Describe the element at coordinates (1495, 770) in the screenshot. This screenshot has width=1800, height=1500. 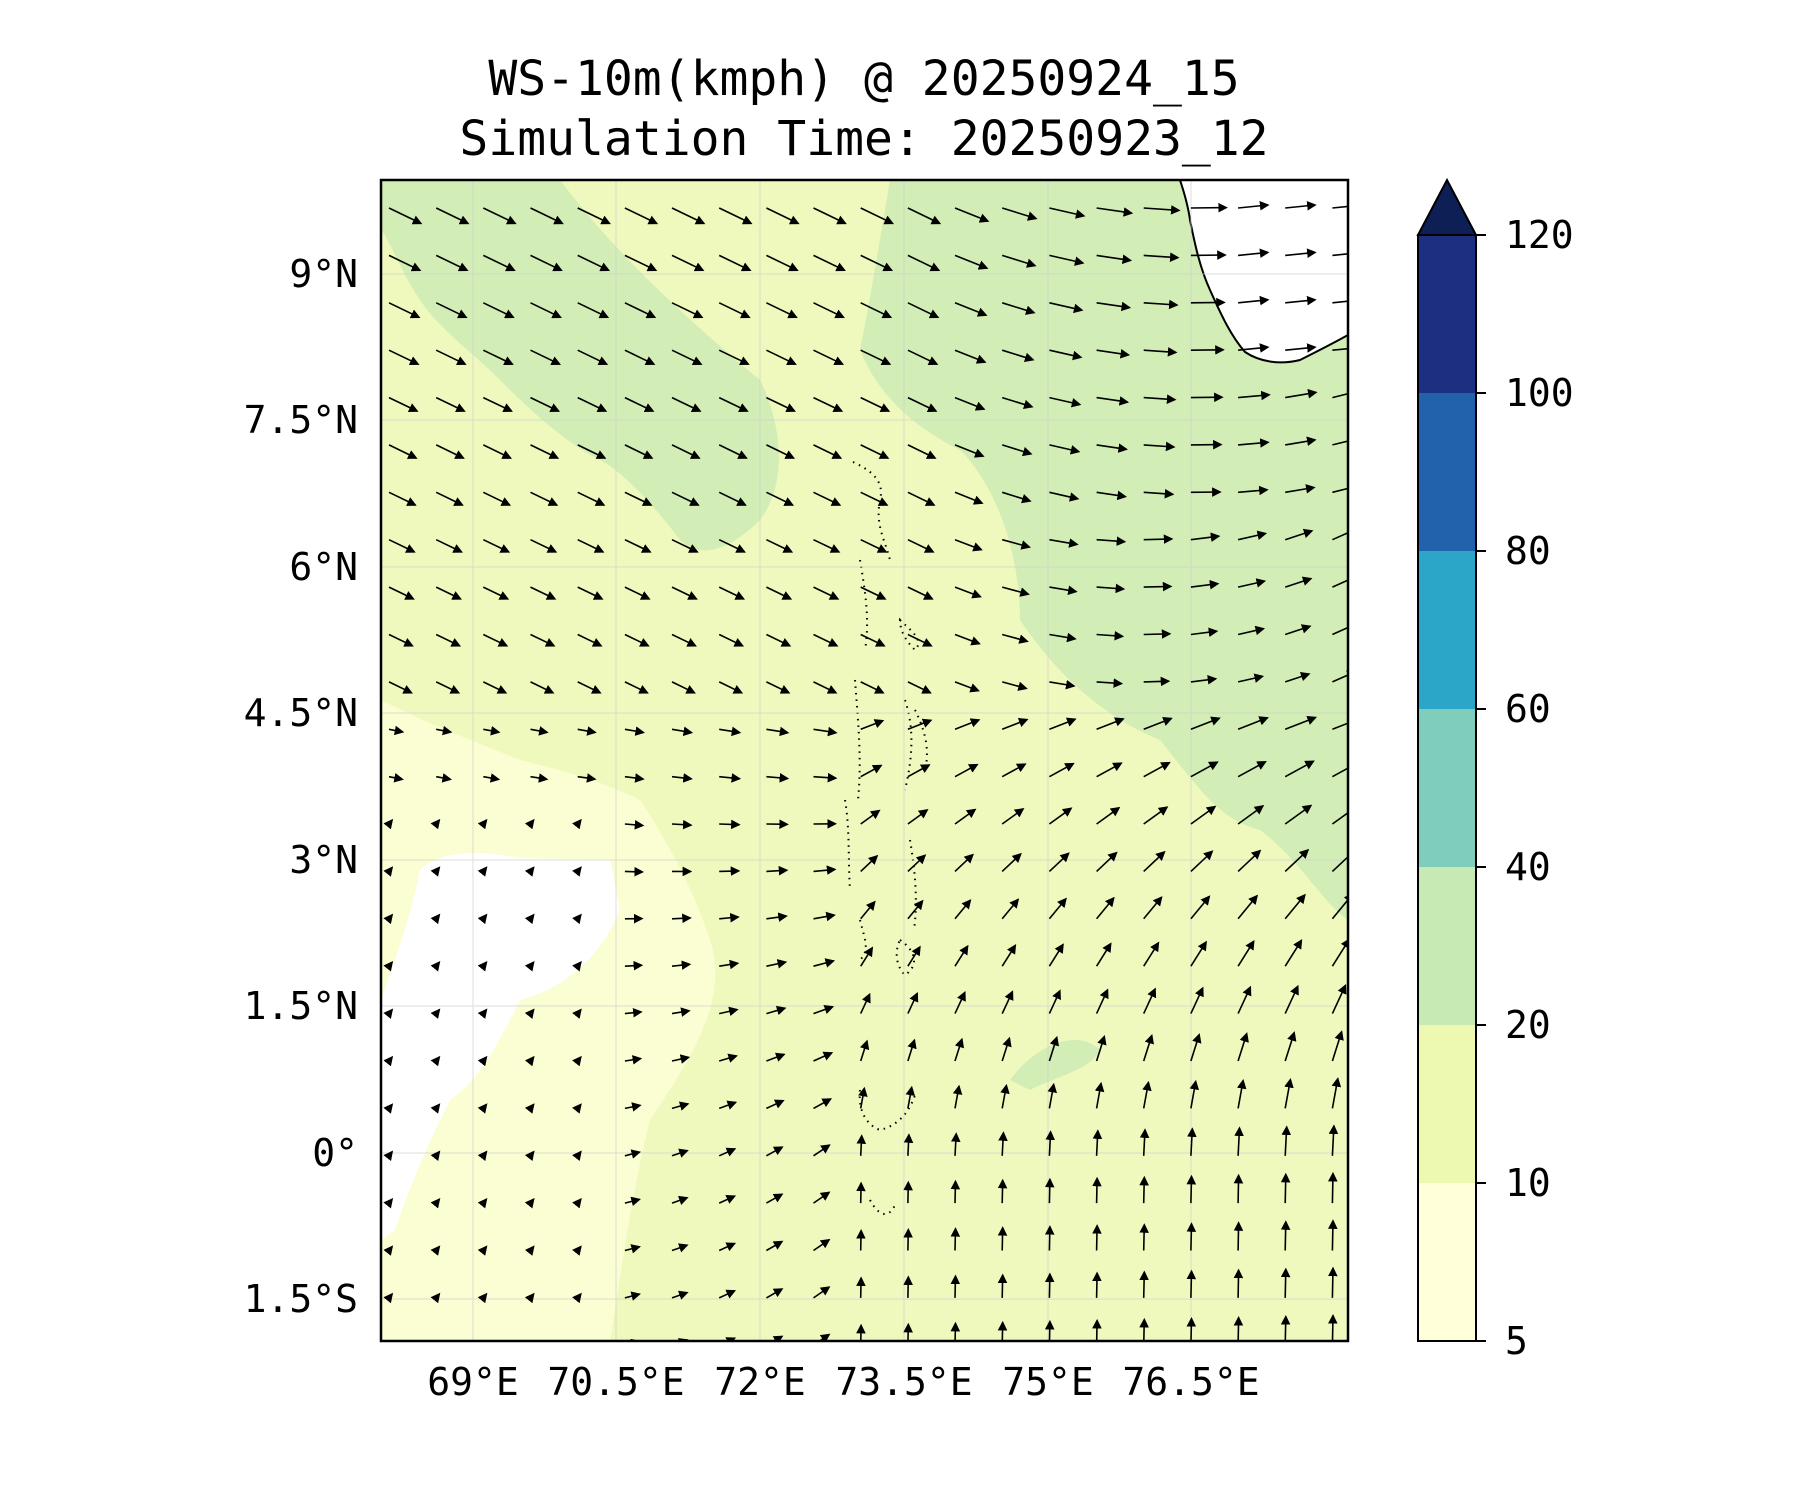
I see `colorbar: 5 10 20 40 60 80 100 120` at that location.